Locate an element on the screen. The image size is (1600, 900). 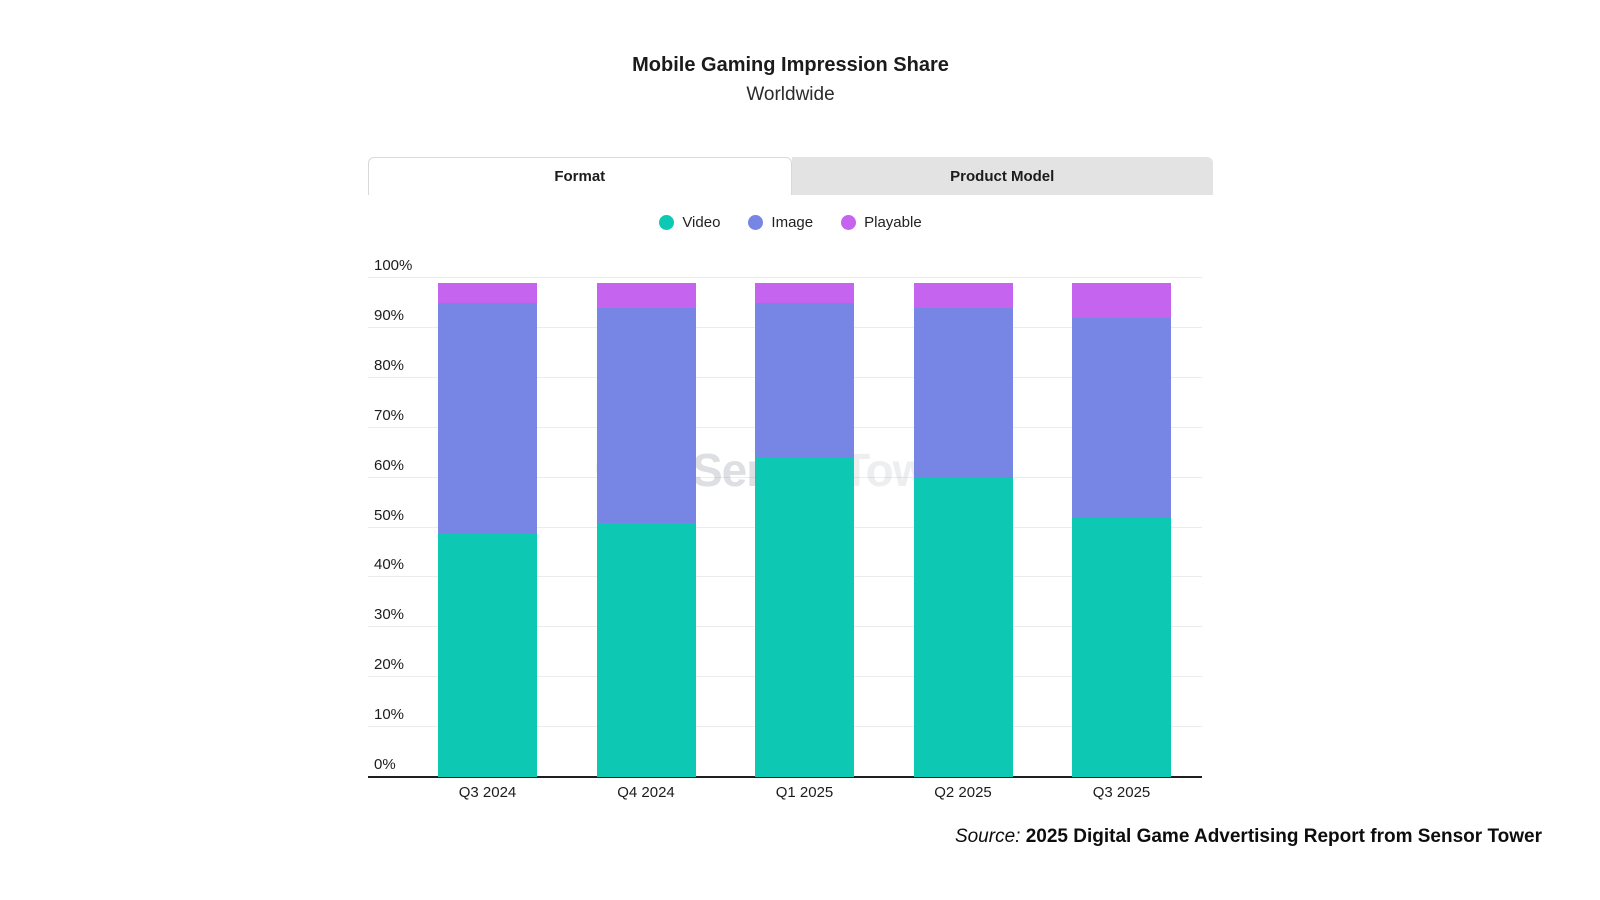
legend-item-playable: Playable is located at coordinates (881, 222).